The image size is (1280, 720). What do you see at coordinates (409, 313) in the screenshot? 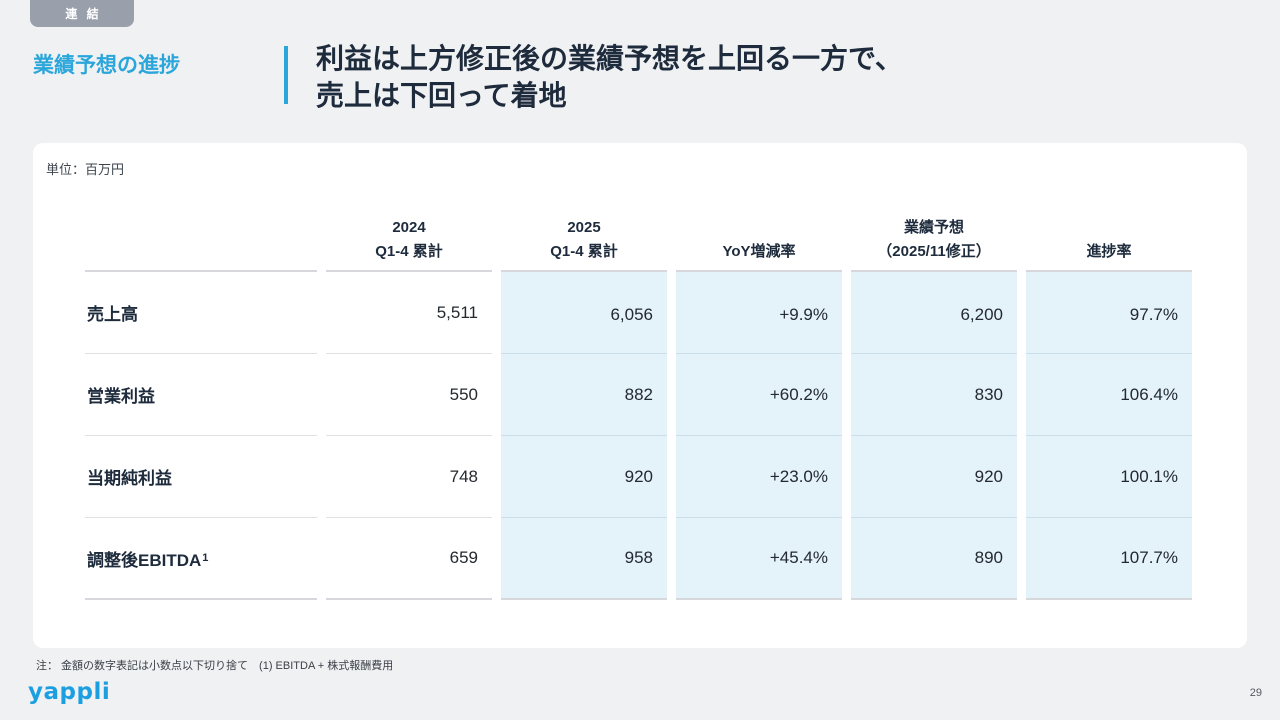
I see `table-cell: 5,511` at bounding box center [409, 313].